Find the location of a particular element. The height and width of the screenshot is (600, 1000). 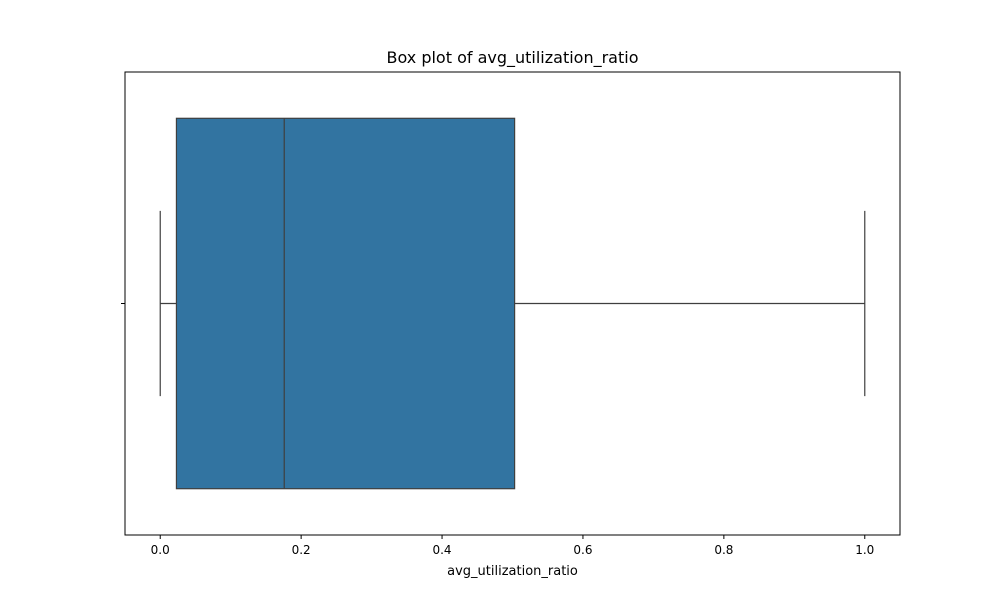

x-tick-label: 0.2 is located at coordinates (301, 550).